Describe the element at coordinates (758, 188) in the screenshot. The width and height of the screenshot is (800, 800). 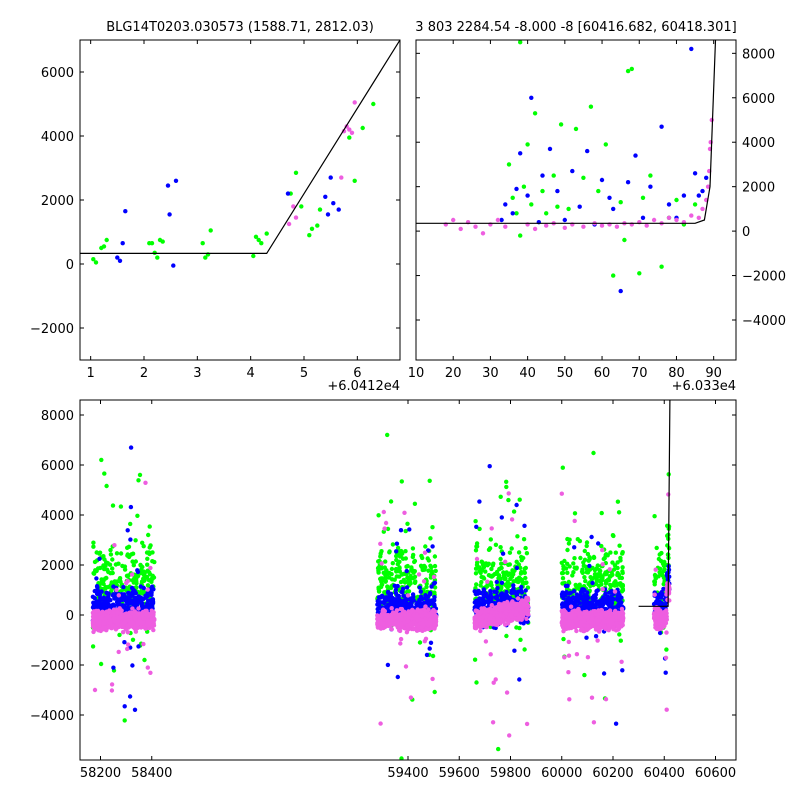
I see `y-tick-label: 2000` at that location.